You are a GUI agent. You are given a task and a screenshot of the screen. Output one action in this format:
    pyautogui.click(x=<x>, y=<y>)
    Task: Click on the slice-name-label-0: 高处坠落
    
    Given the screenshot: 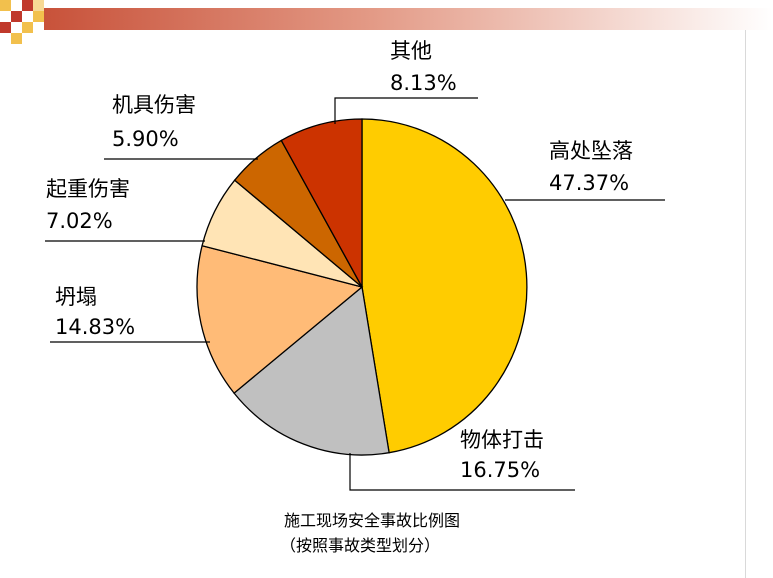 What is the action you would take?
    pyautogui.click(x=591, y=151)
    